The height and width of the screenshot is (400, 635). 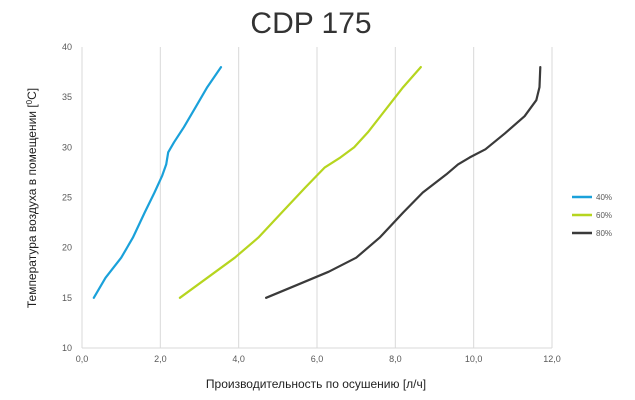 I want to click on y-axis-label-end: C], so click(x=32, y=94).